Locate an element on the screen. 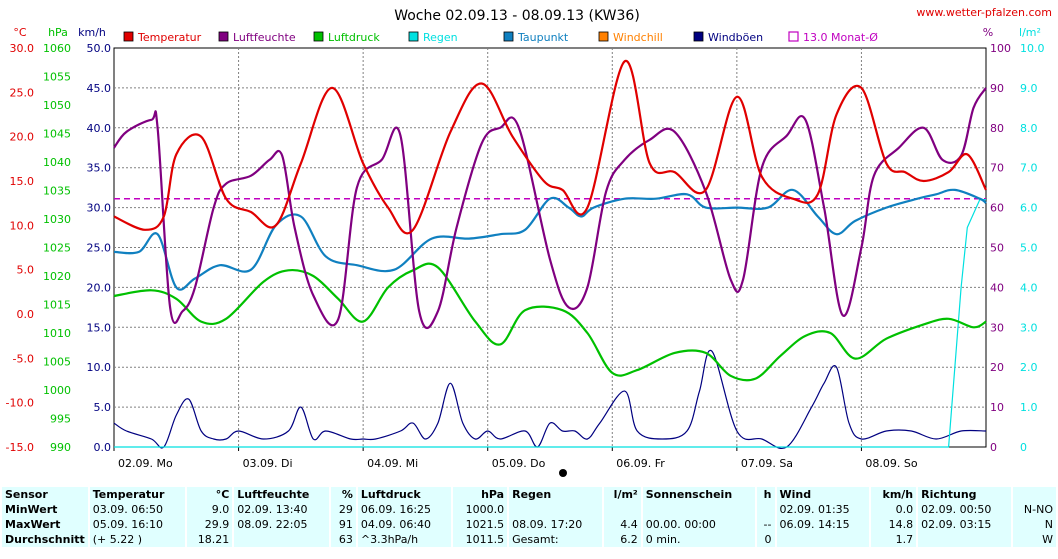 This screenshot has width=1058, height=559. y-tick-label-temperature: 25.0 is located at coordinates (22, 92).